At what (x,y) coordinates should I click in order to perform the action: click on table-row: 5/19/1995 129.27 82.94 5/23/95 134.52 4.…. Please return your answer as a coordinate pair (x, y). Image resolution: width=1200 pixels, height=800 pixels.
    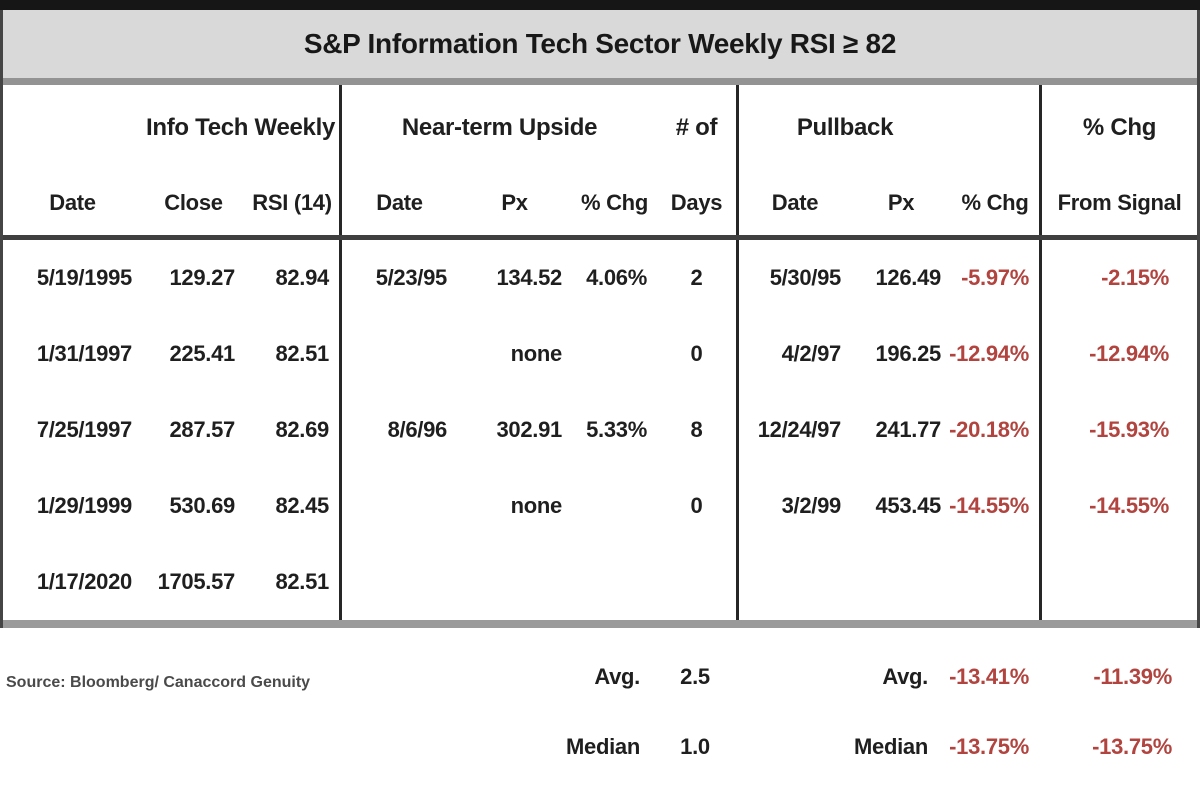
    Looking at the image, I should click on (600, 278).